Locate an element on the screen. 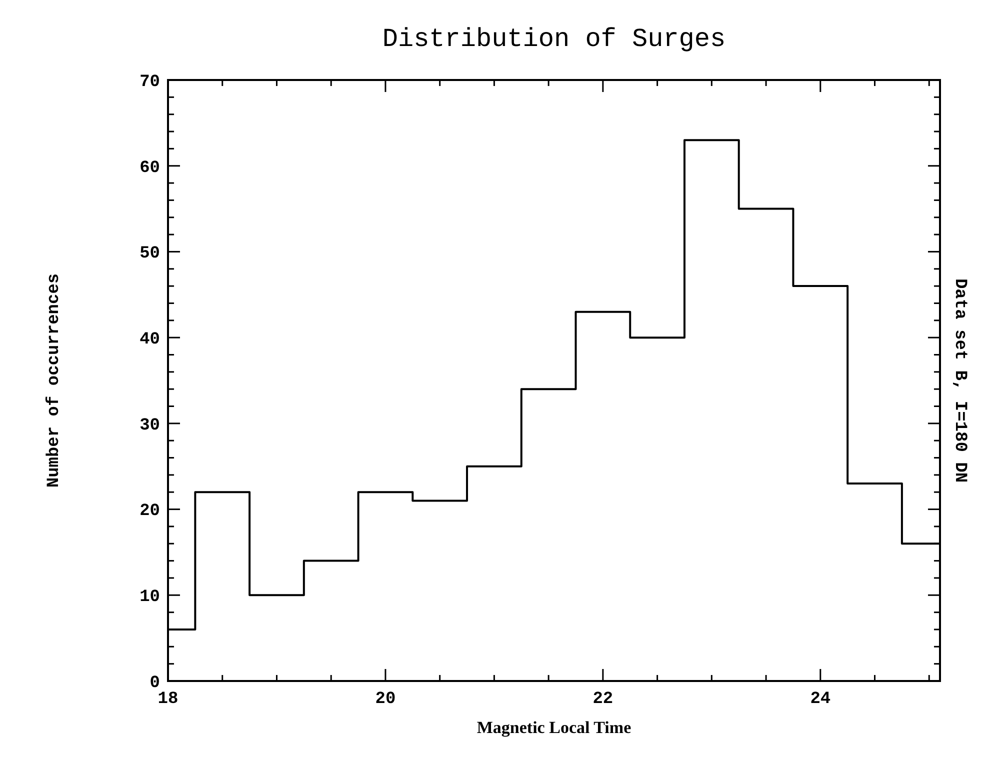 Image resolution: width=986 pixels, height=762 pixels. y-tick-label: 40 is located at coordinates (150, 340).